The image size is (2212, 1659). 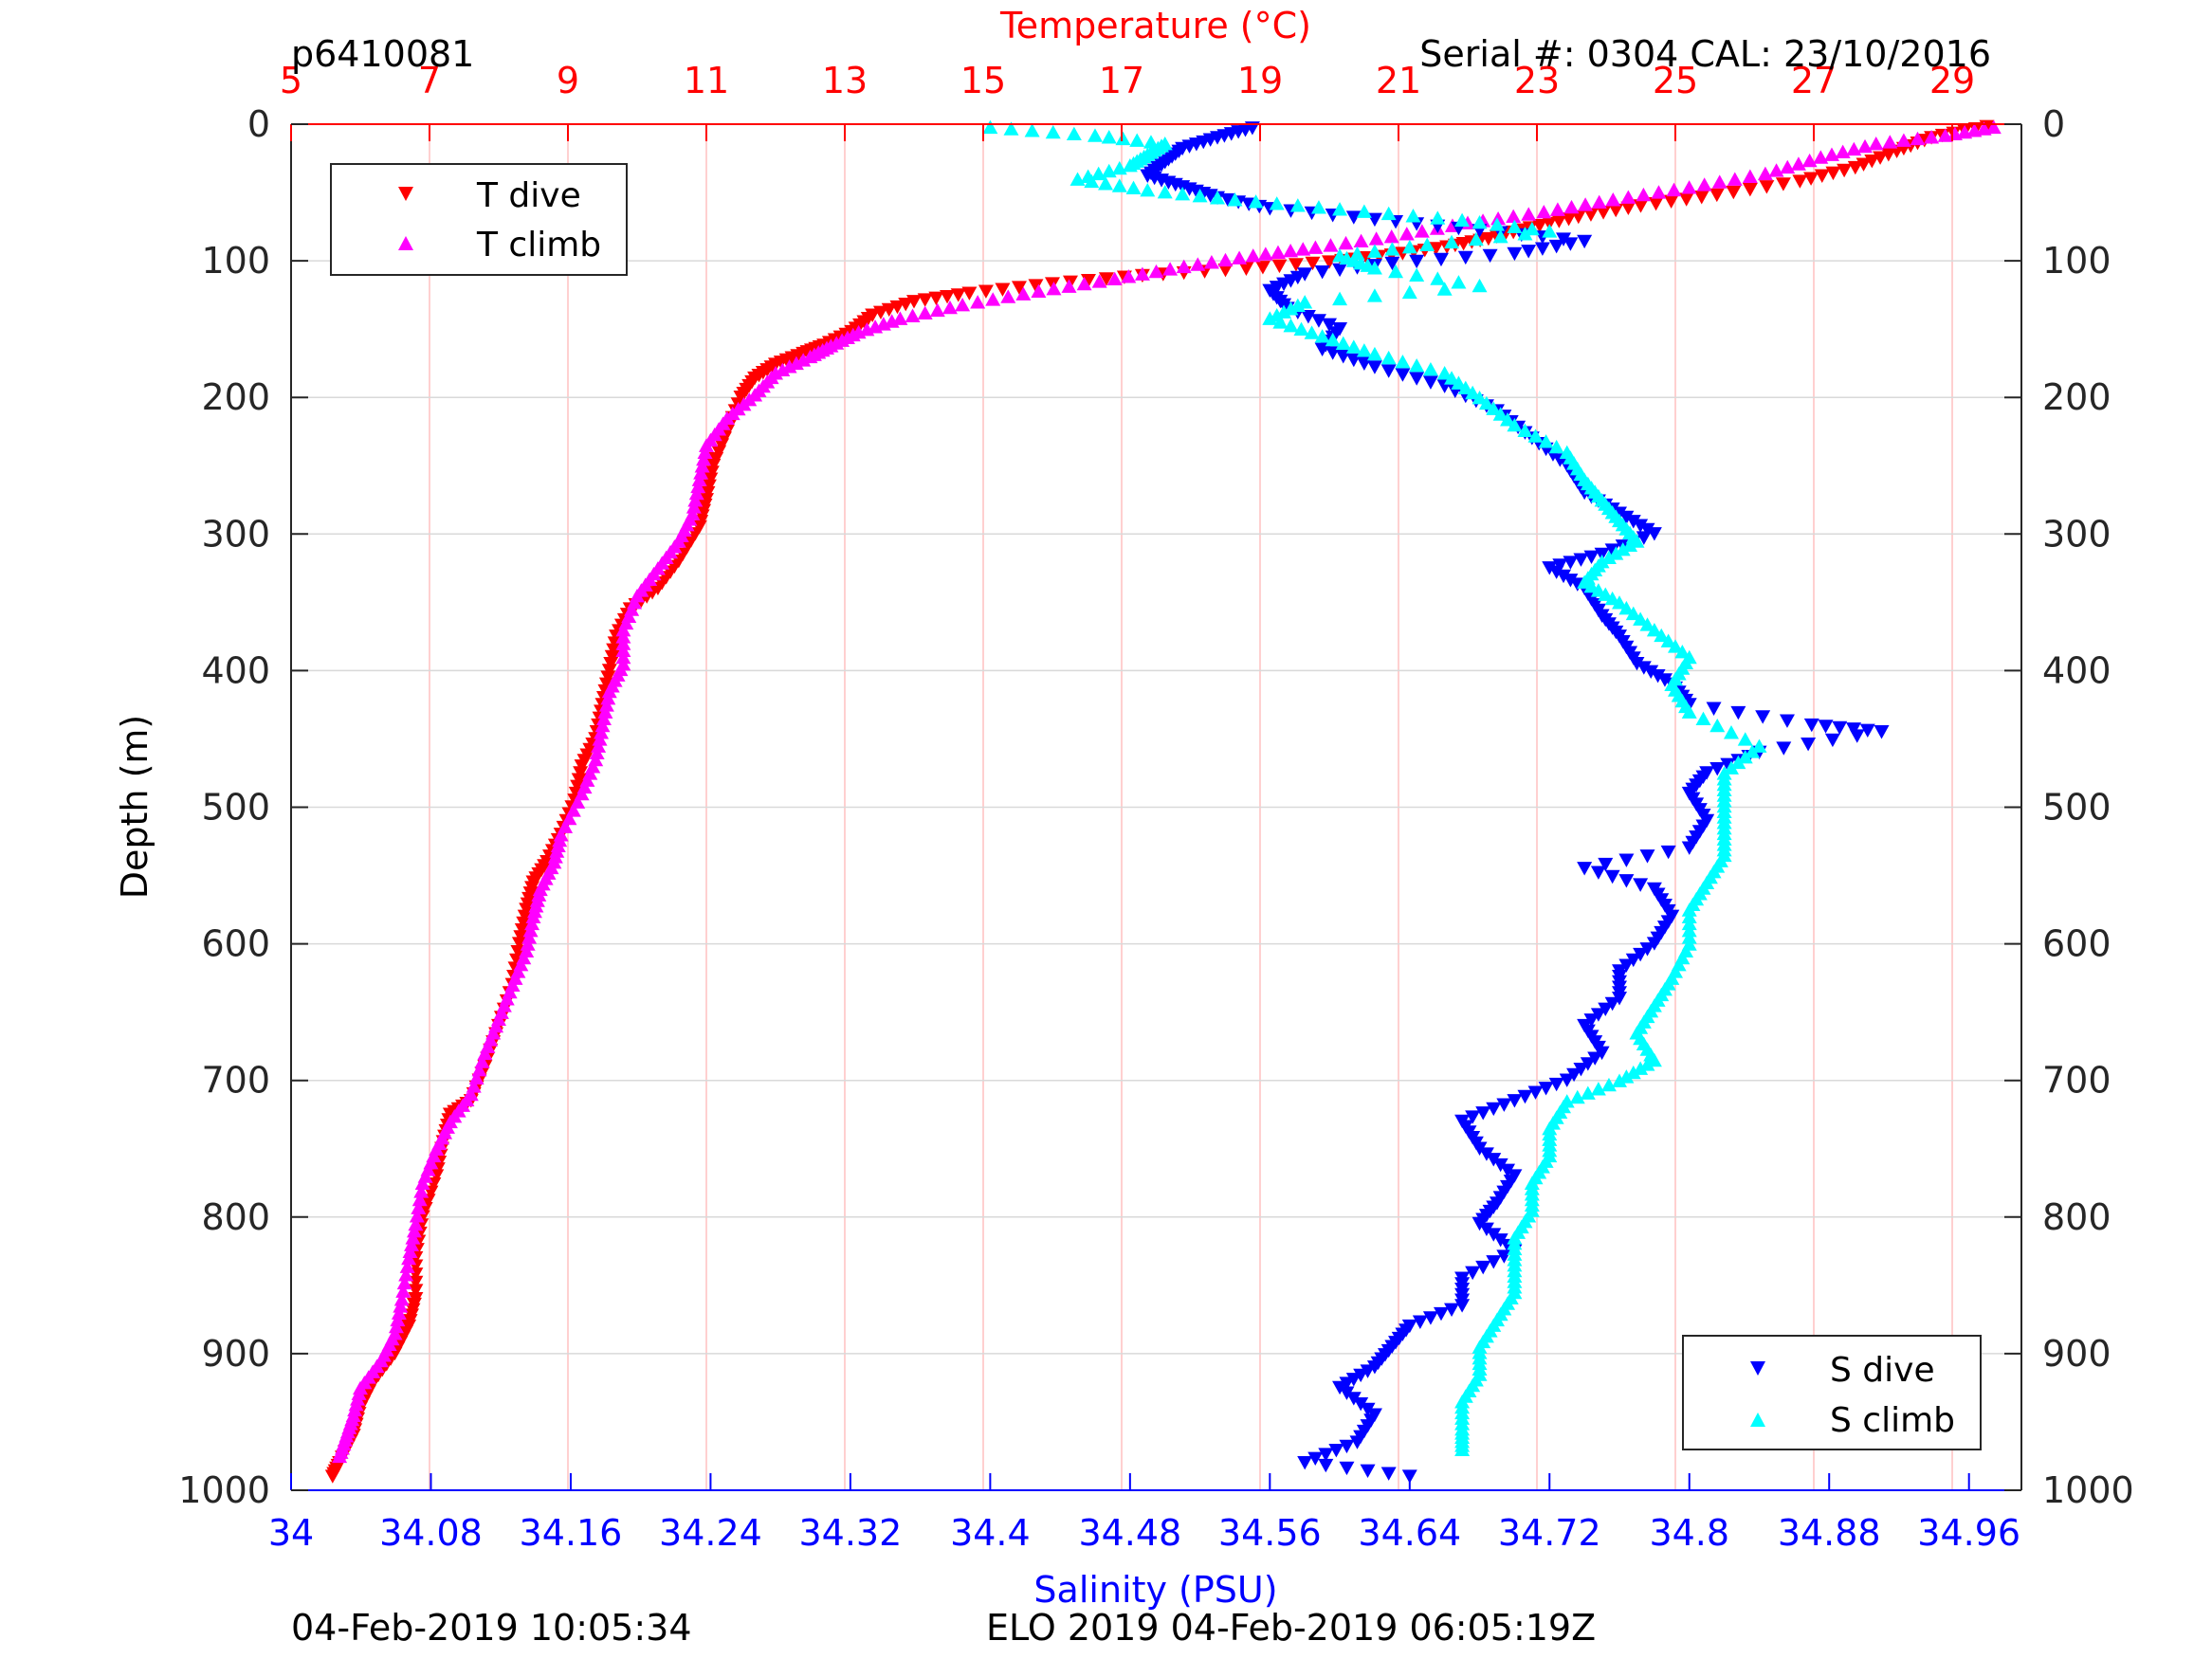 What do you see at coordinates (990, 1533) in the screenshot?
I see `salinity-tick-label: 34.4` at bounding box center [990, 1533].